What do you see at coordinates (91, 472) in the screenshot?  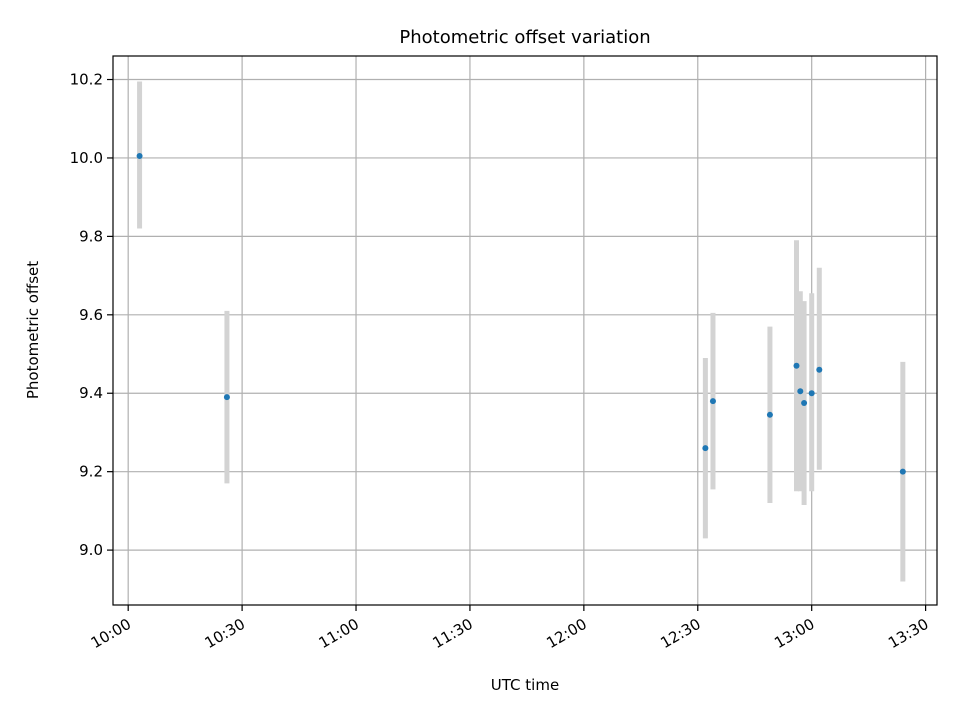 I see `y-tick-label: 9.2` at bounding box center [91, 472].